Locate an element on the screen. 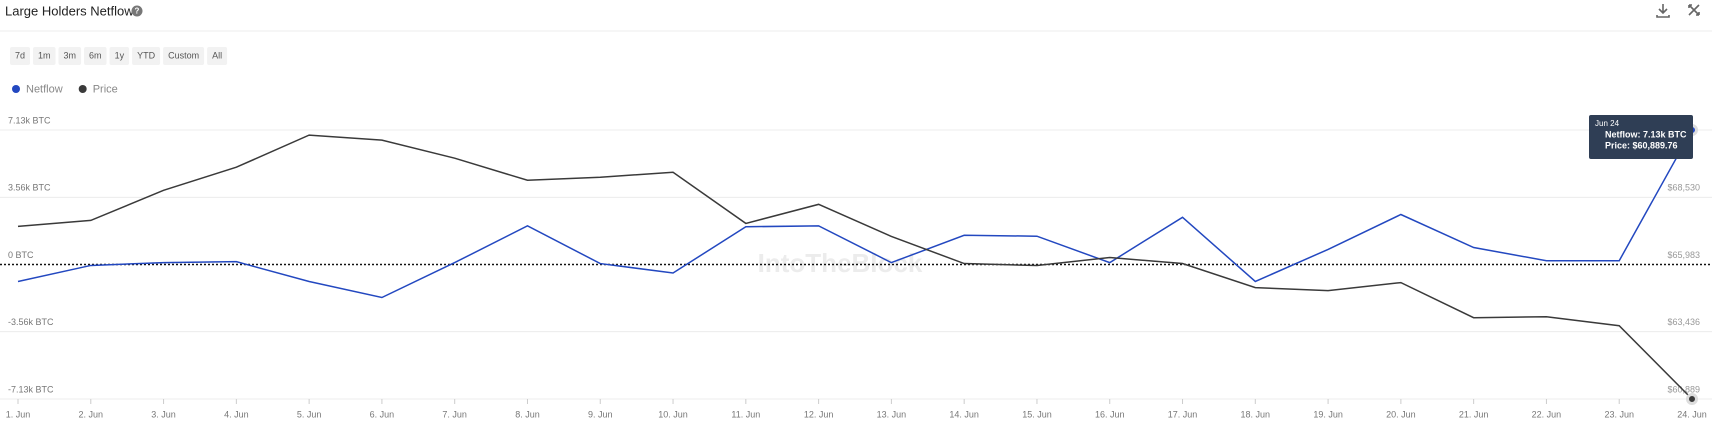 Image resolution: width=1712 pixels, height=427 pixels. legend: Netflow Price is located at coordinates (65, 89).